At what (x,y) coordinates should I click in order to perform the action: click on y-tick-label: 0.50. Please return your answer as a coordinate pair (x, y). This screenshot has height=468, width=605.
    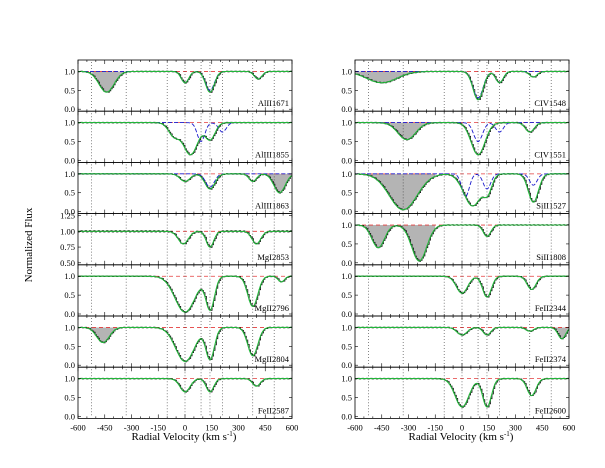
    Looking at the image, I should click on (67, 263).